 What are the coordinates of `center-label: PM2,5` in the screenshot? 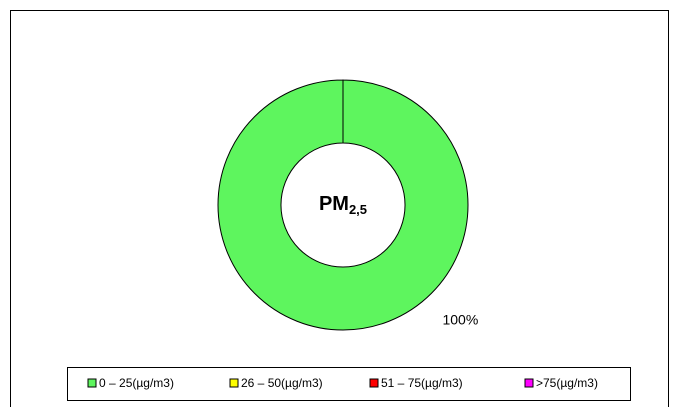 It's located at (343, 205).